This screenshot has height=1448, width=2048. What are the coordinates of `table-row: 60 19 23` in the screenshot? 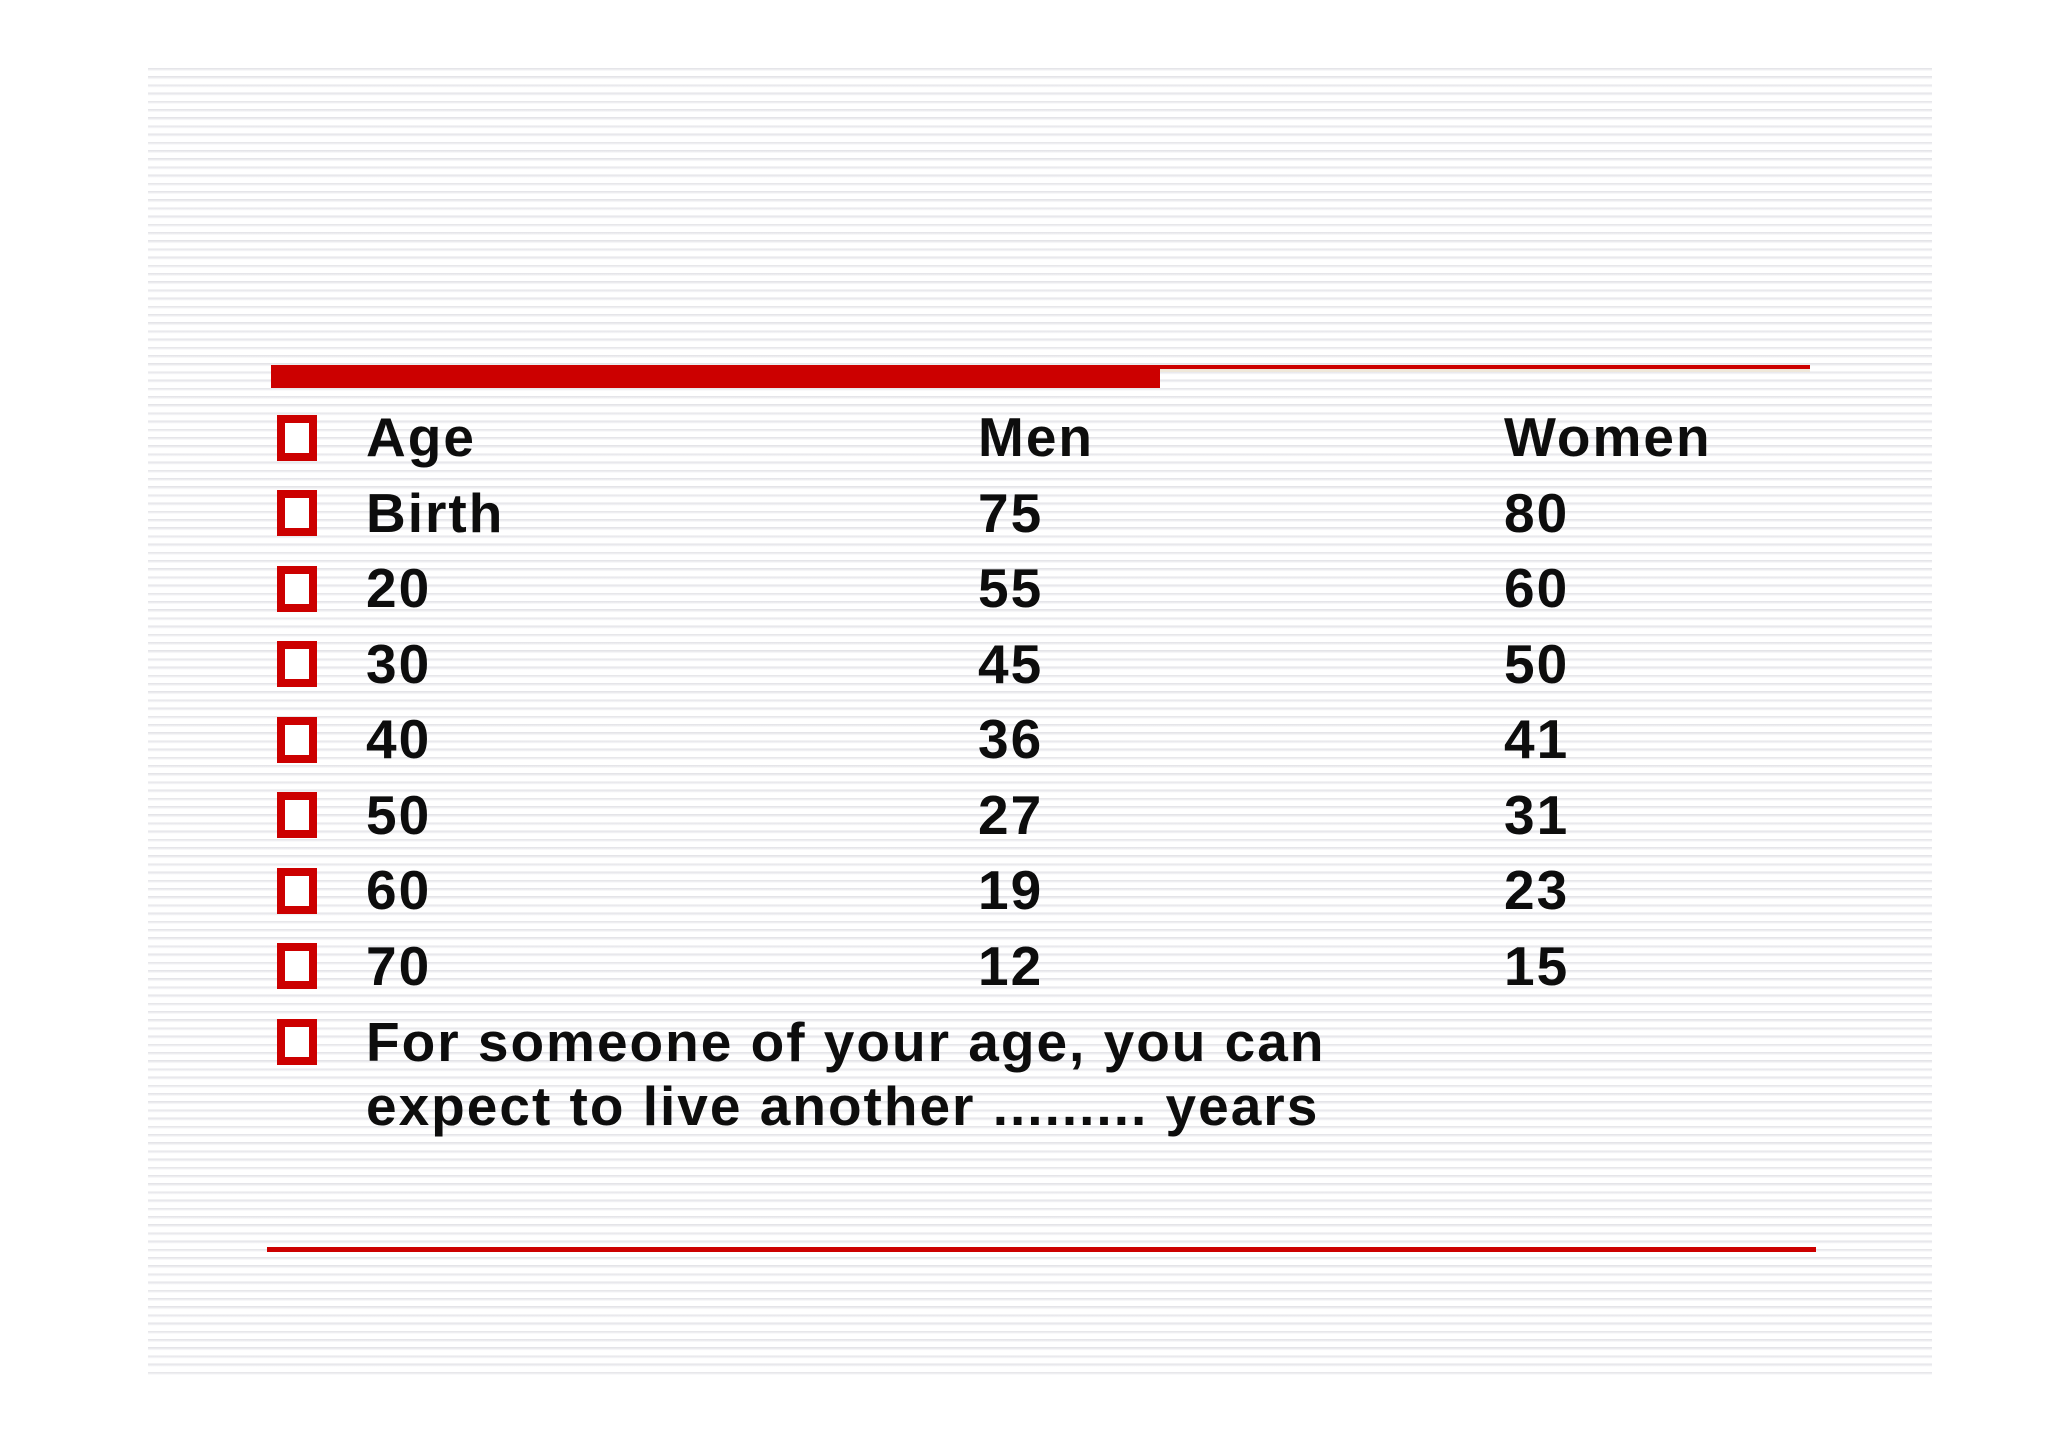 It's located at (1057, 891).